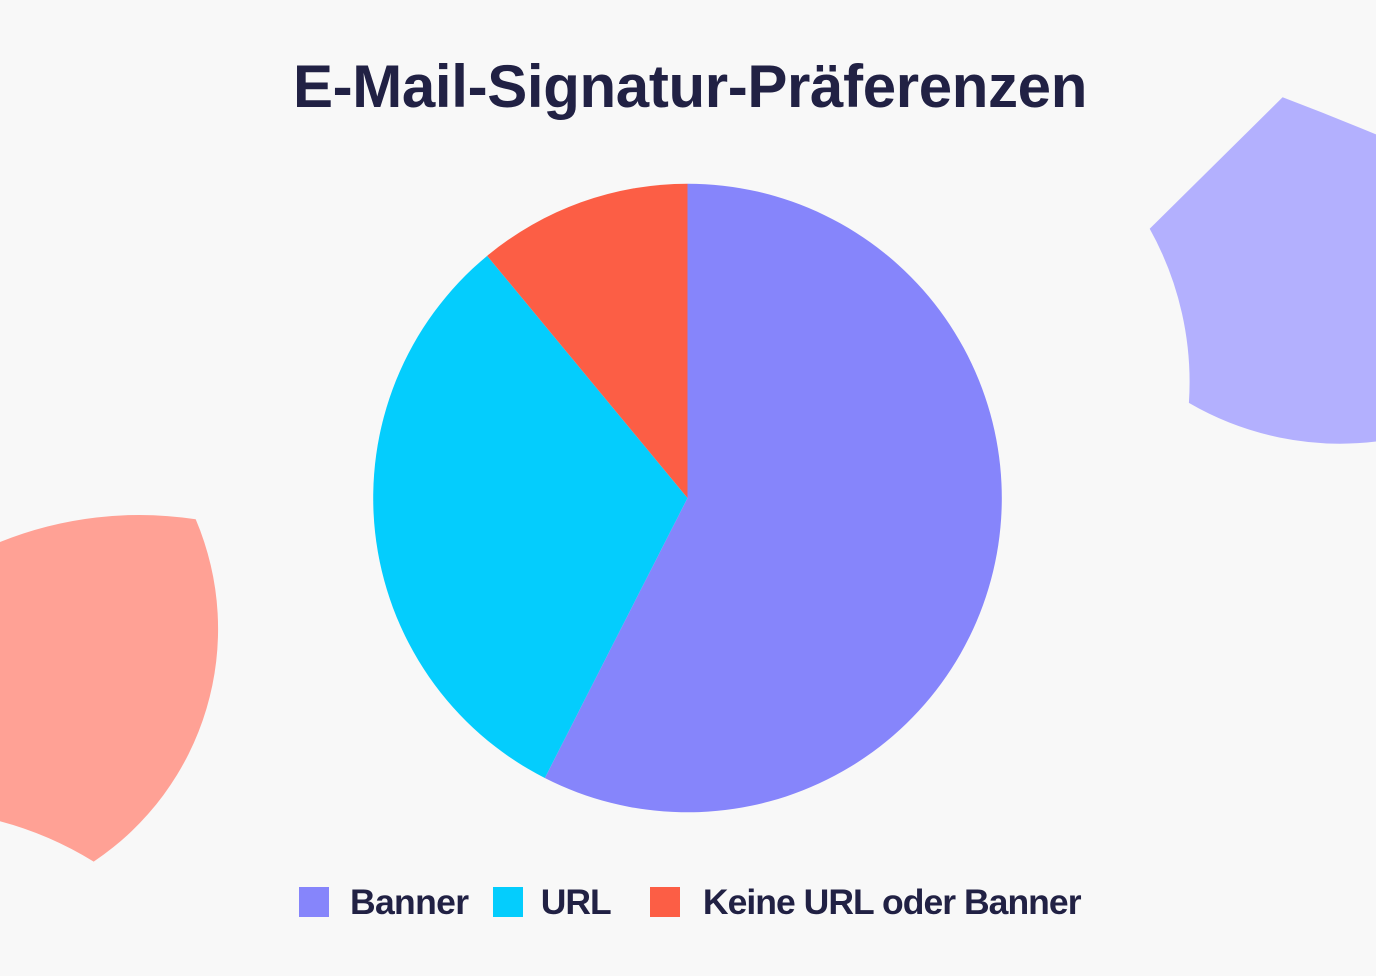 This screenshot has width=1376, height=976. Describe the element at coordinates (576, 902) in the screenshot. I see `svg-text: URL` at that location.